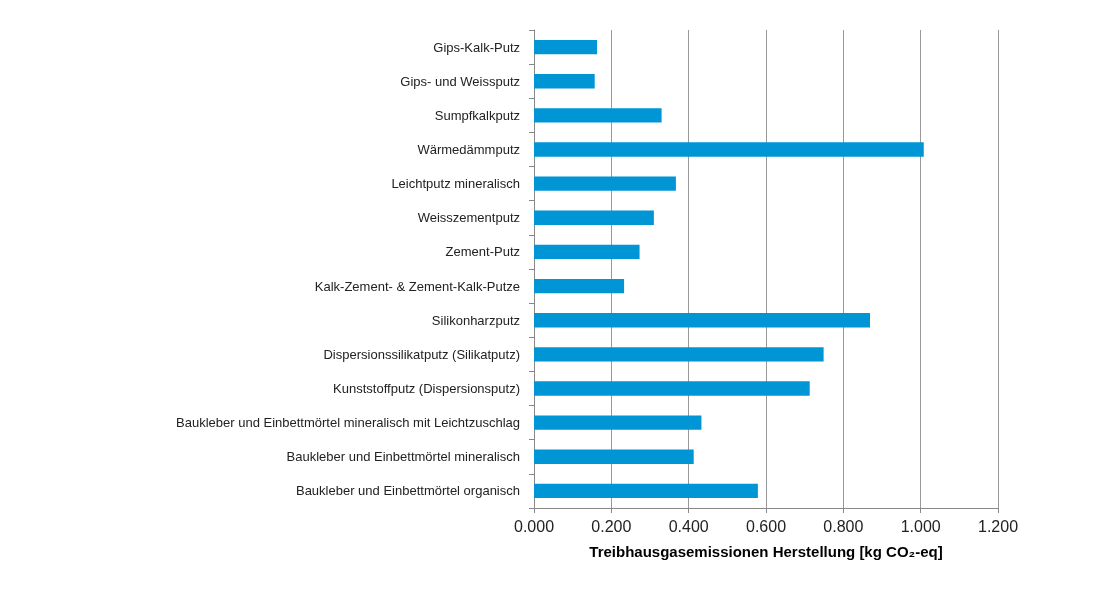 The height and width of the screenshot is (598, 1108). Describe the element at coordinates (482, 252) in the screenshot. I see `y-tick-label: Zement-Putz` at that location.